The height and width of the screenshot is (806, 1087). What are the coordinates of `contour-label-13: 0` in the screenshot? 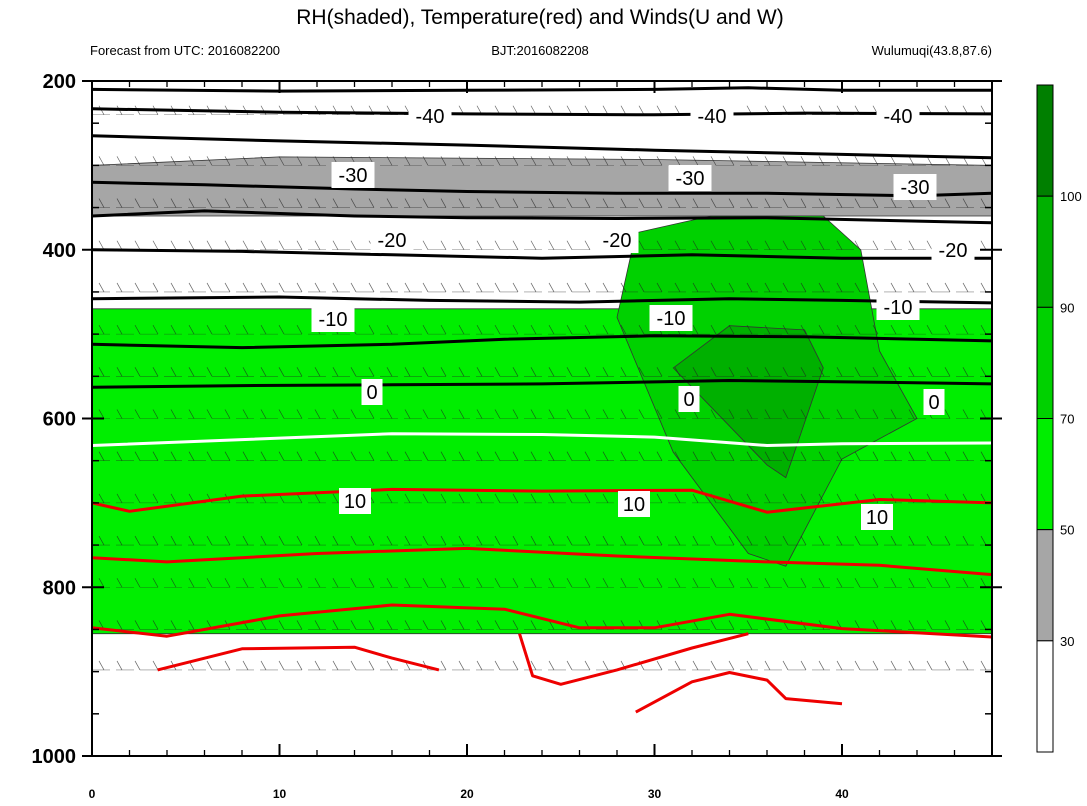 It's located at (689, 399).